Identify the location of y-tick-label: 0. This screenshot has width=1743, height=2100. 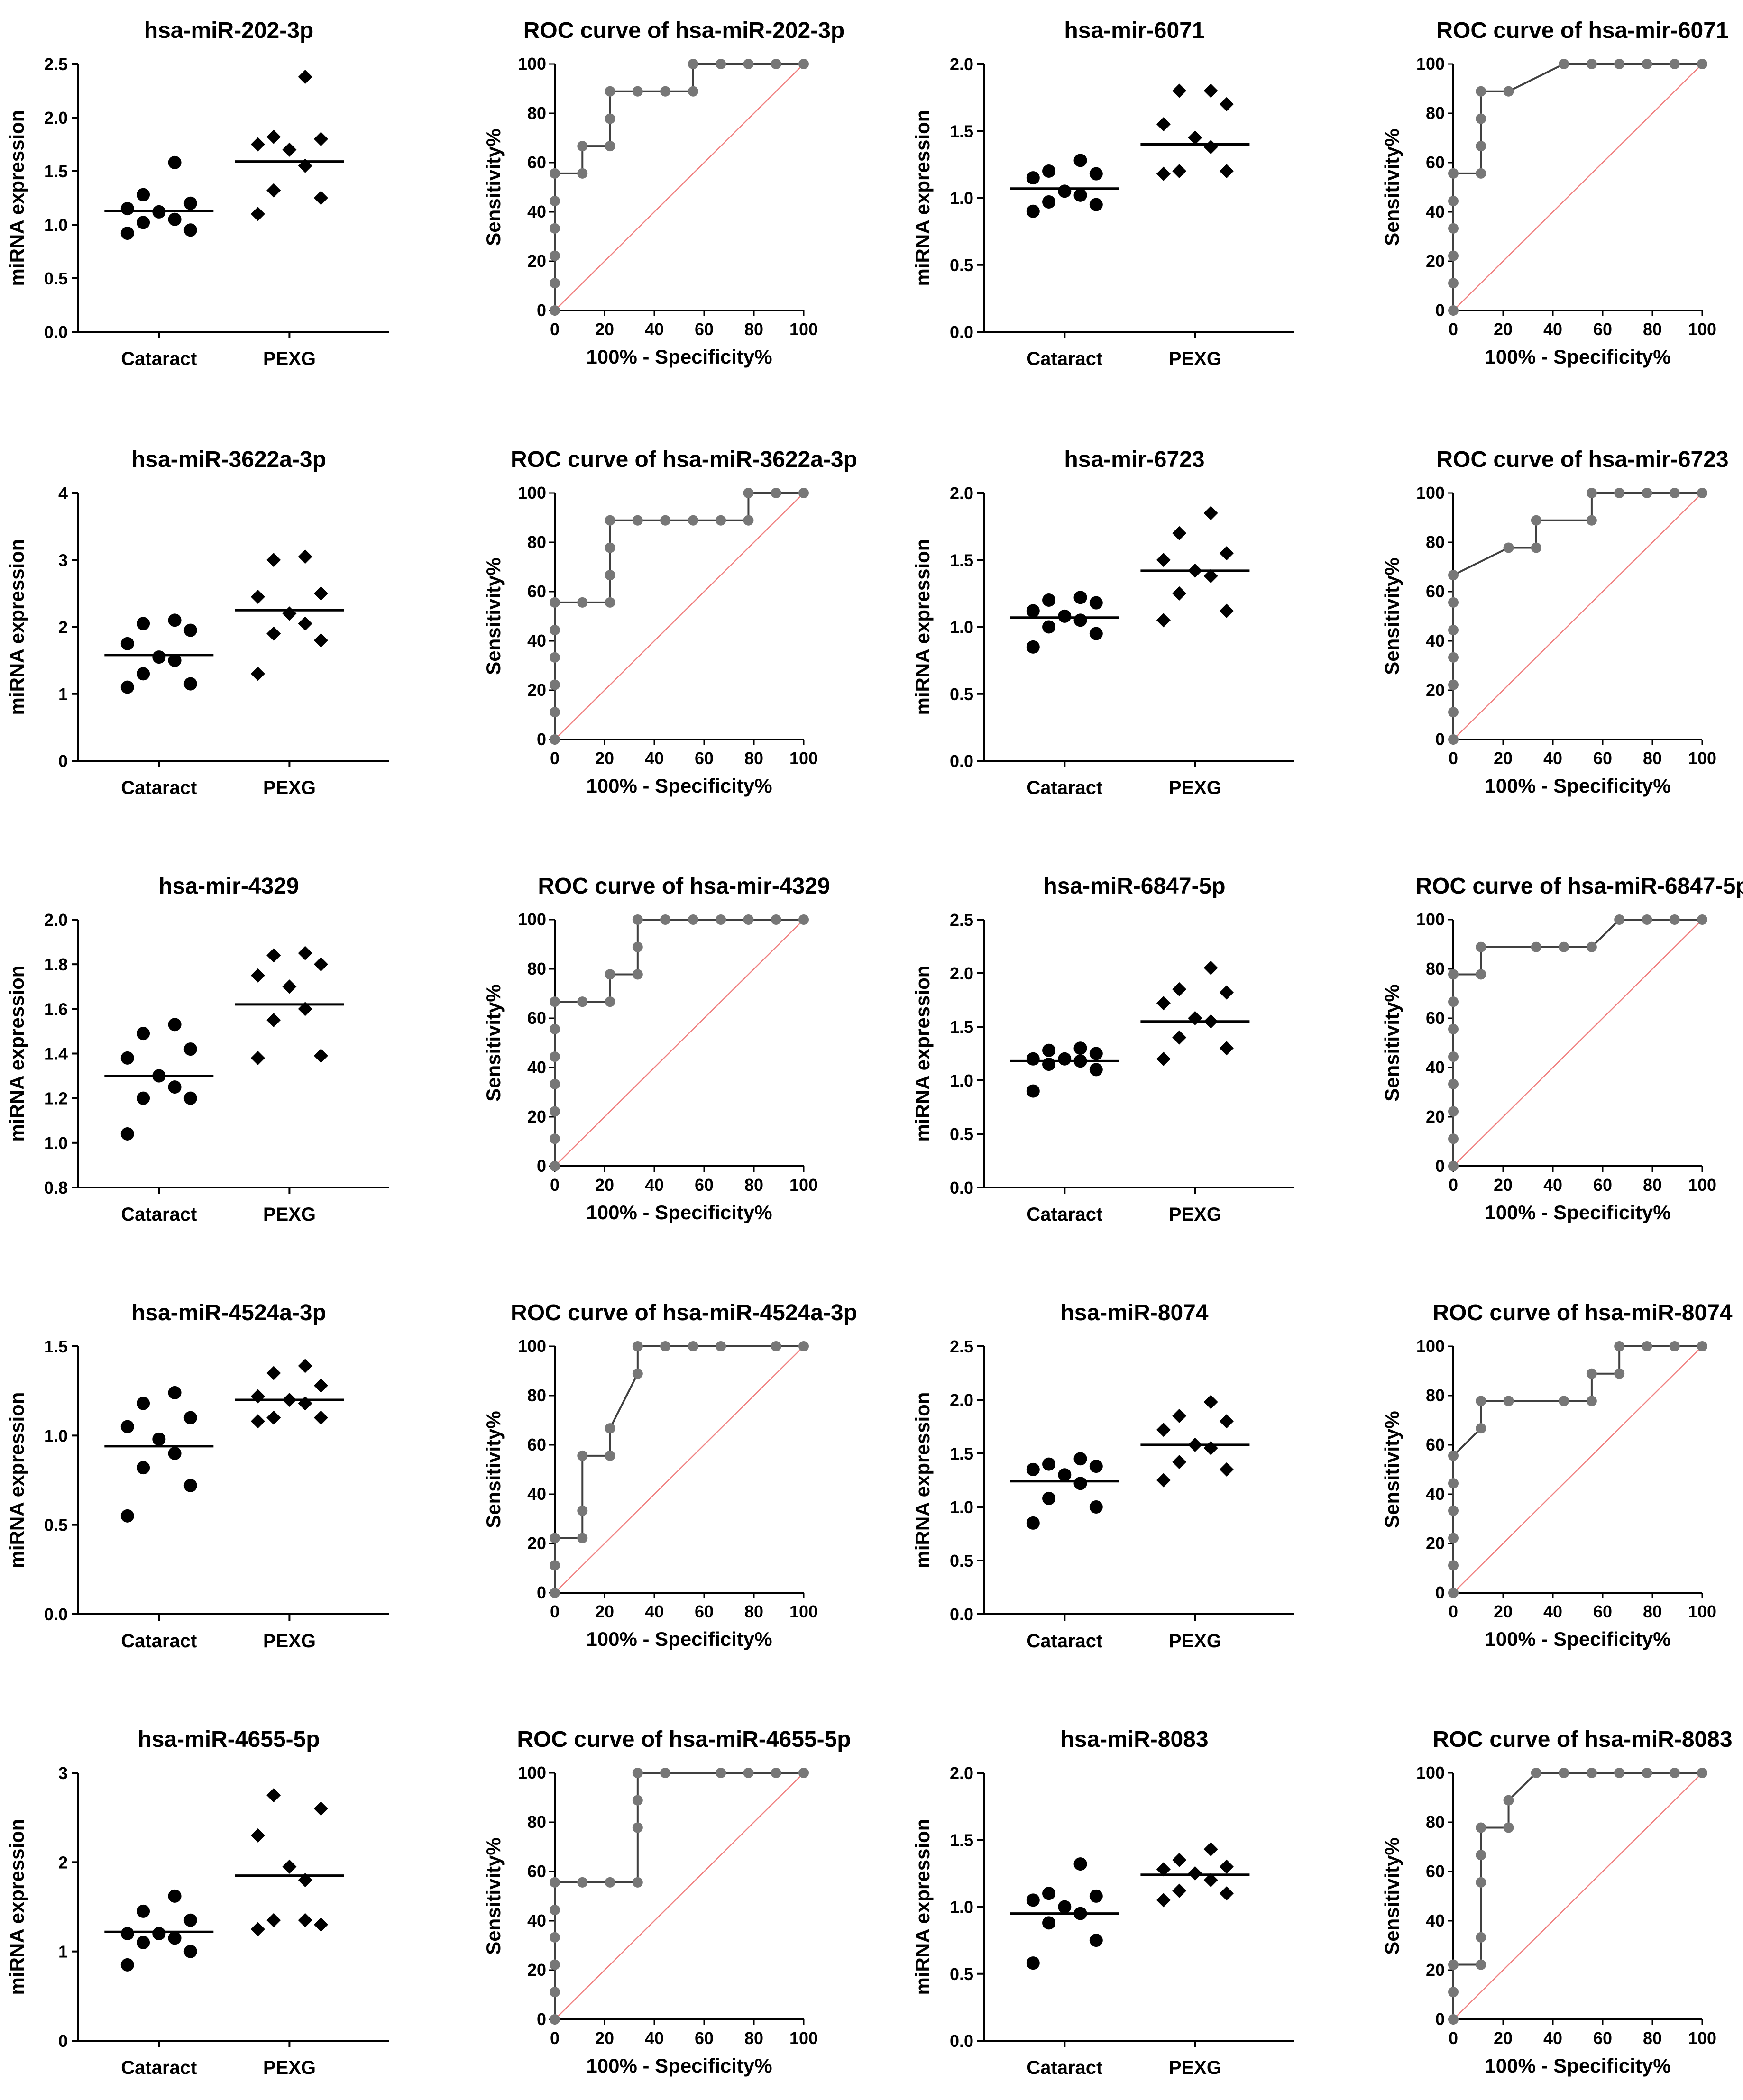
(1440, 1593).